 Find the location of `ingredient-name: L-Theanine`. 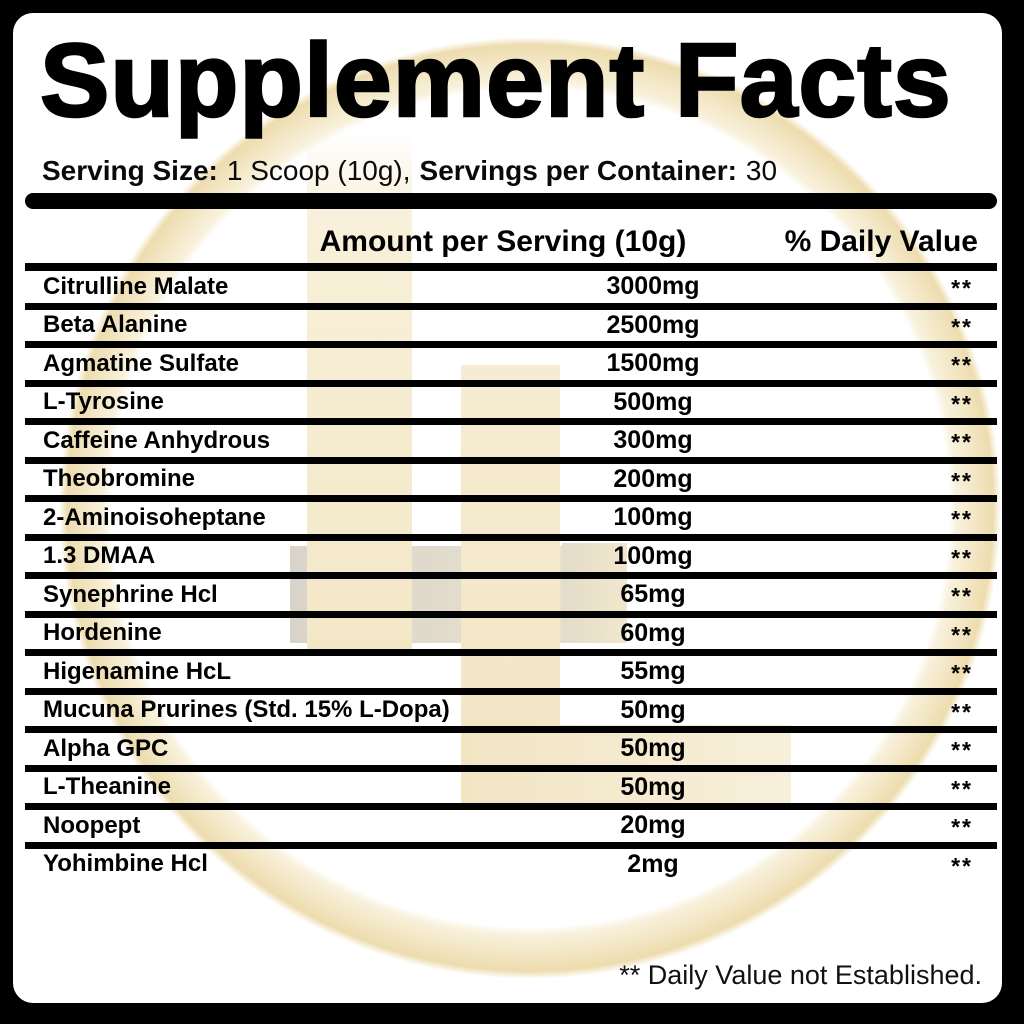

ingredient-name: L-Theanine is located at coordinates (107, 787).